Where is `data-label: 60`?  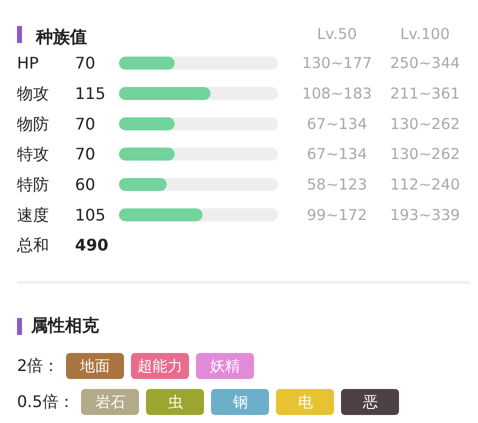 data-label: 60 is located at coordinates (85, 184).